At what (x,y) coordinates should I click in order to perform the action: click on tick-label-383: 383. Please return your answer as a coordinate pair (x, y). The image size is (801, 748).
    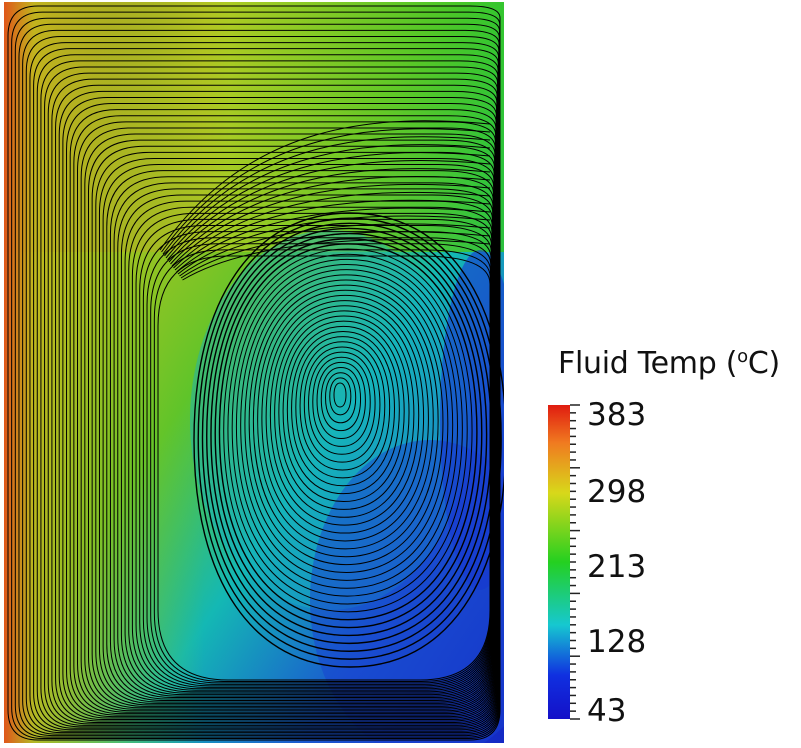
    Looking at the image, I should click on (617, 415).